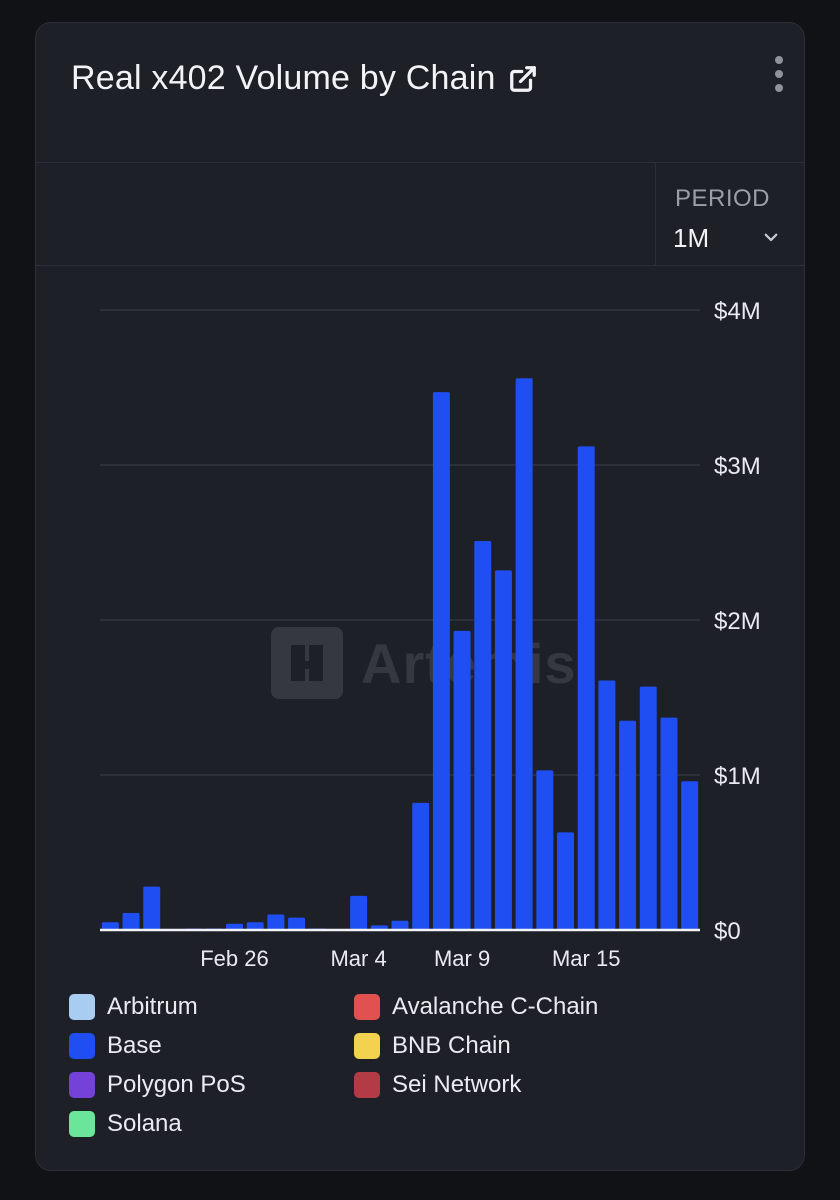 Image resolution: width=840 pixels, height=1200 pixels. What do you see at coordinates (737, 466) in the screenshot?
I see `y-tick-label: $3M` at bounding box center [737, 466].